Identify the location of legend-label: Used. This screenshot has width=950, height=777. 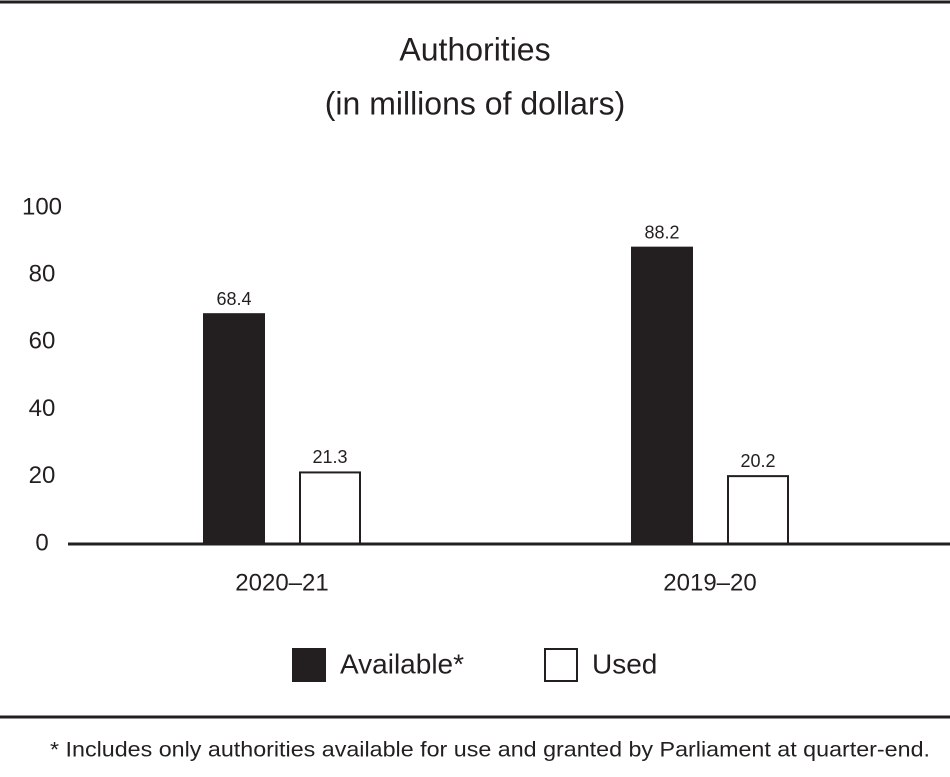
(624, 663).